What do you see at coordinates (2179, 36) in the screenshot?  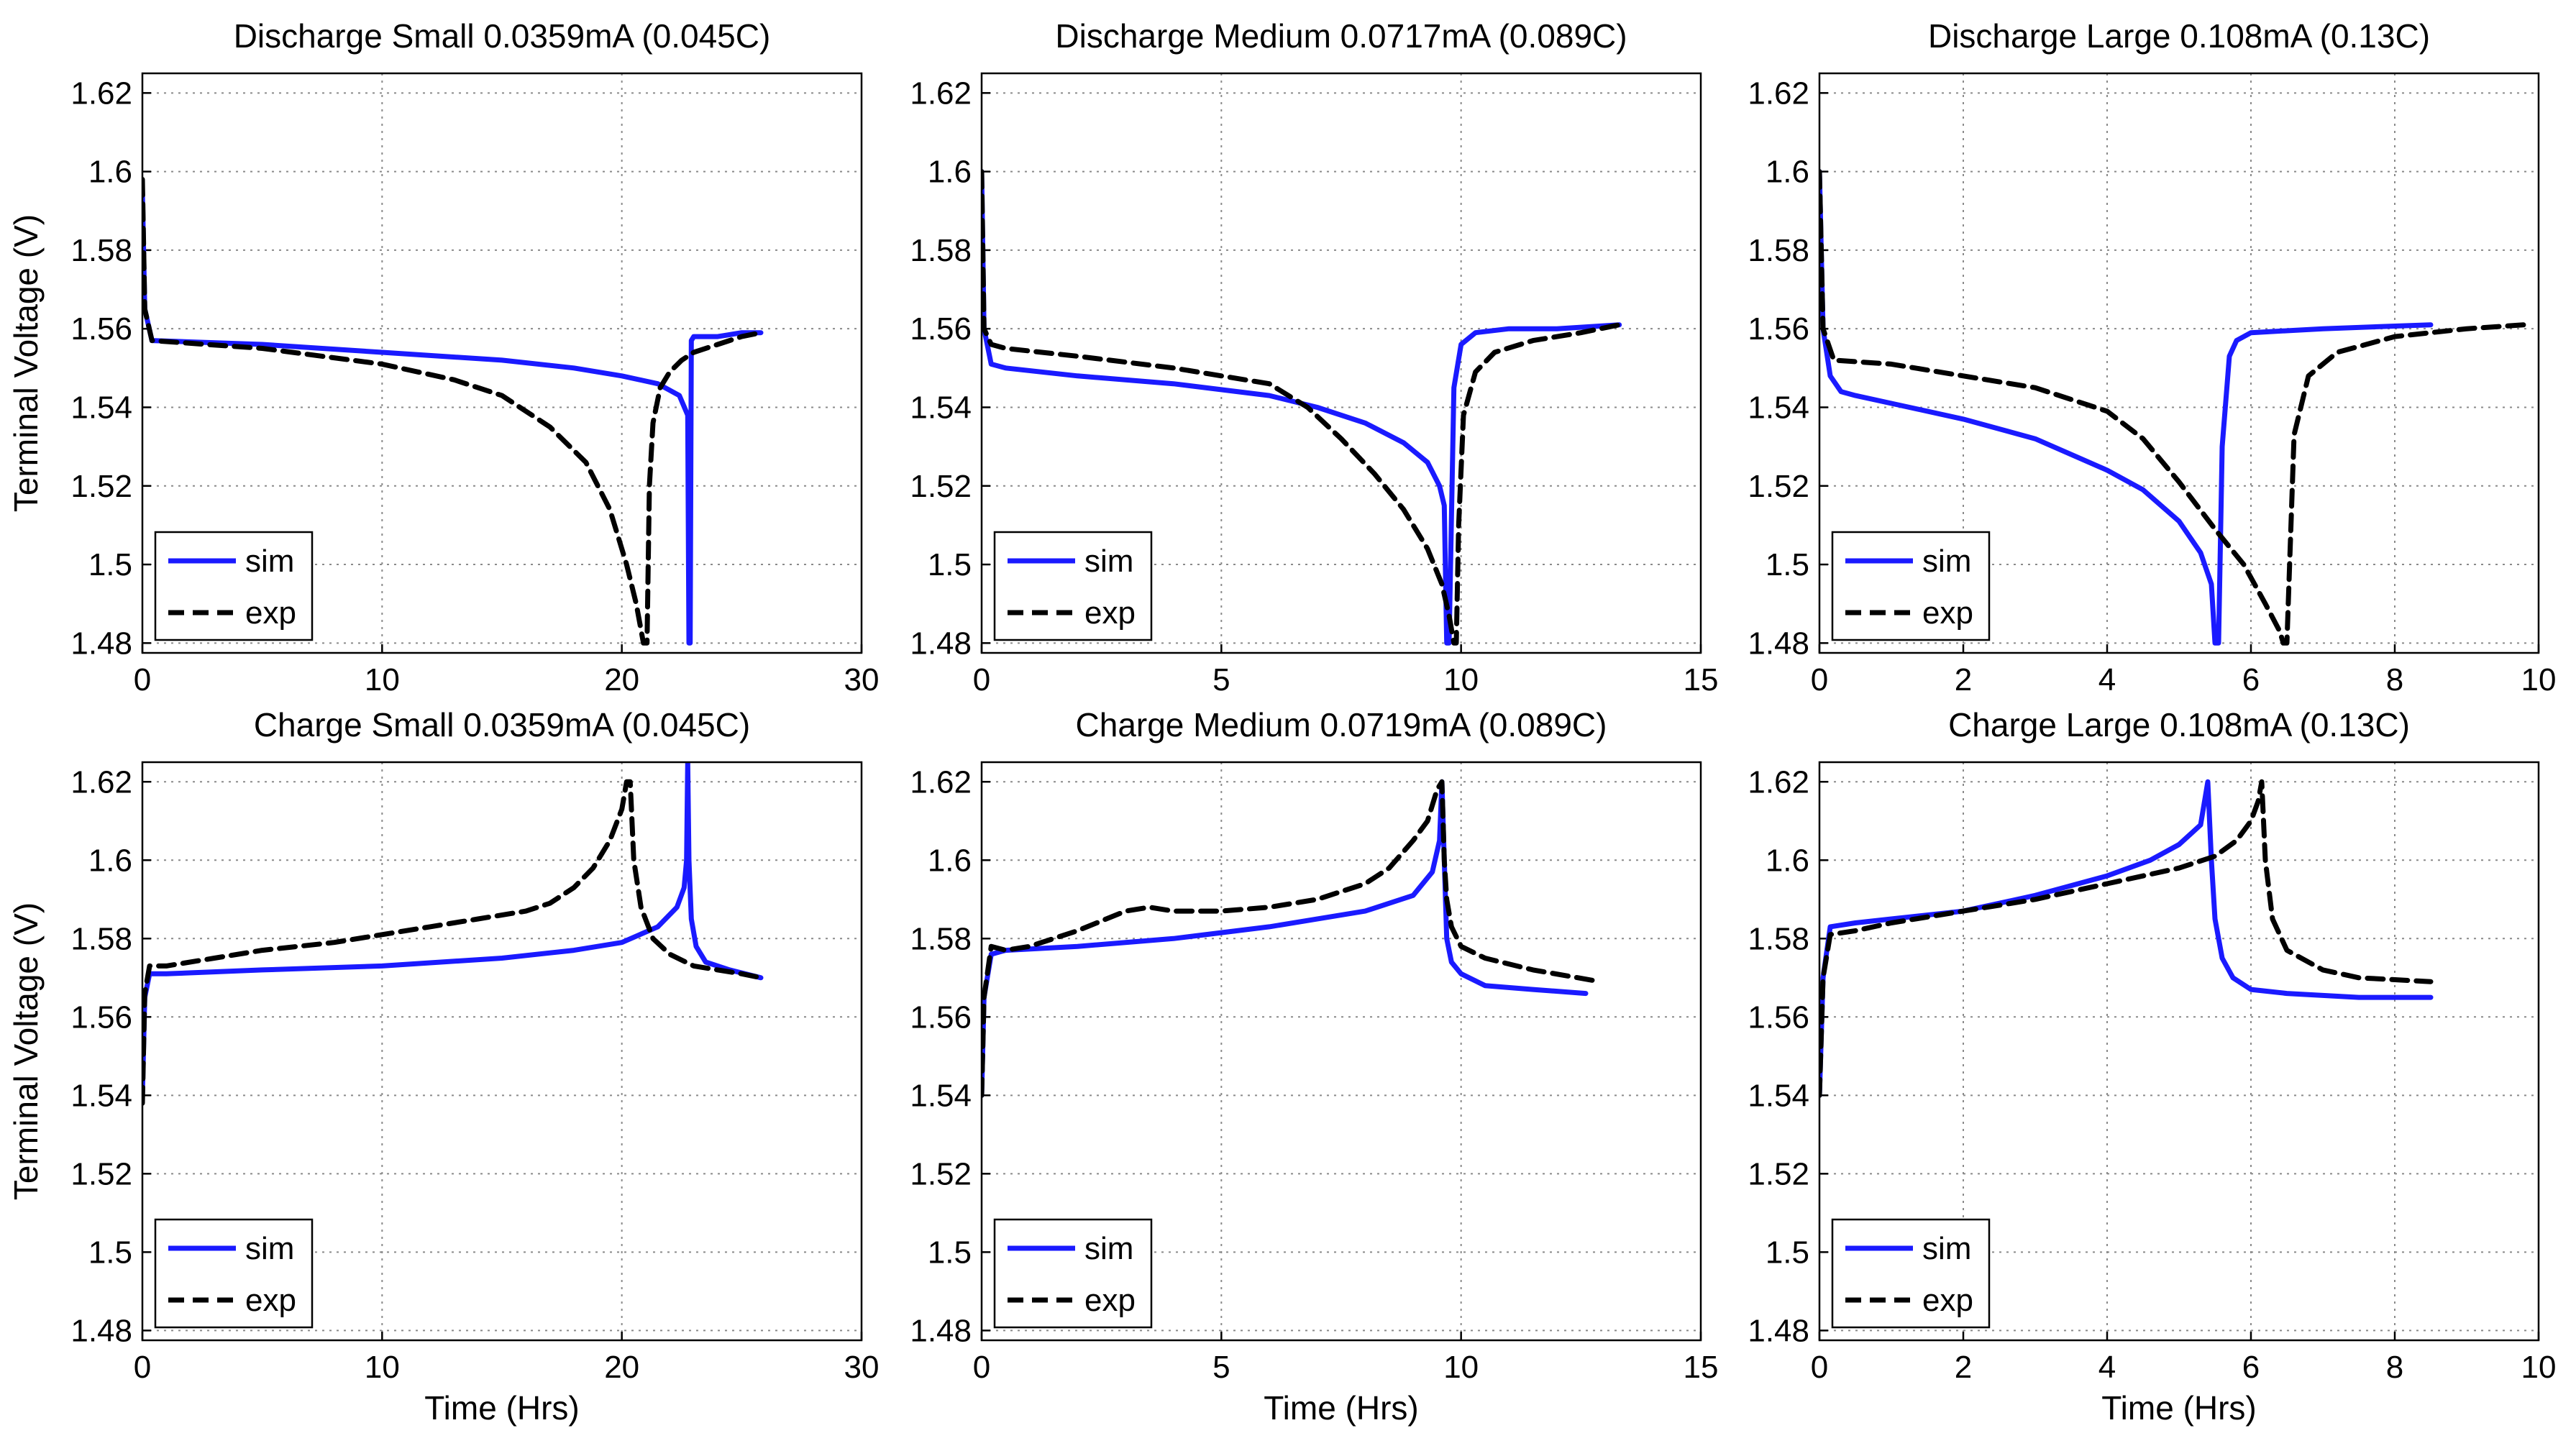 I see `subplot-title: Discharge Large 0.108mA (0.13C)` at bounding box center [2179, 36].